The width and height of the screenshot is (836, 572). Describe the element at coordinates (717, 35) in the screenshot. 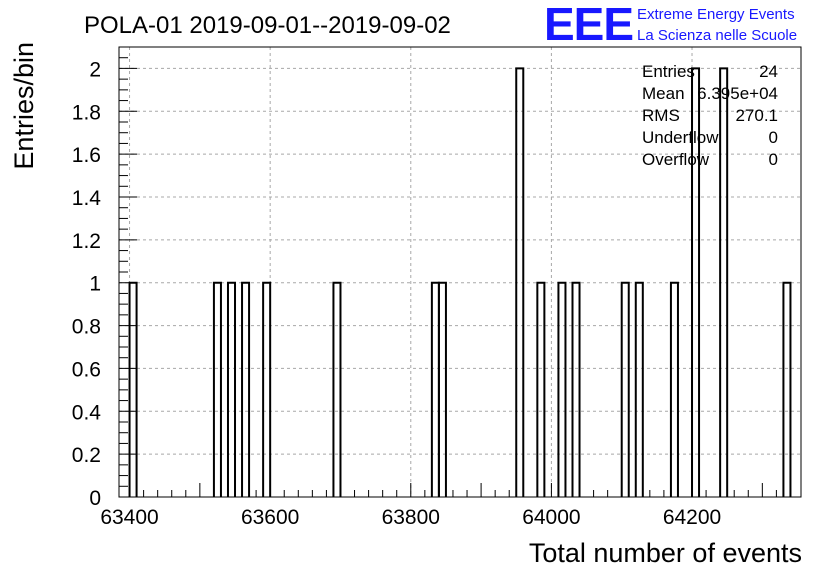

I see `logo-line-2: La Scienza nelle Scuole` at that location.